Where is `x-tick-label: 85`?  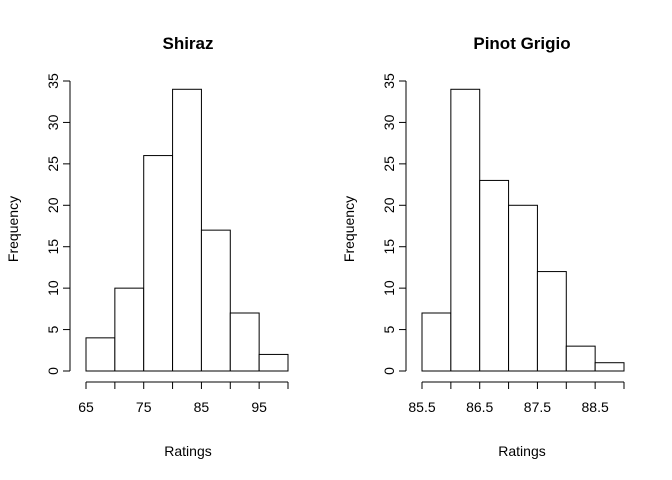 x-tick-label: 85 is located at coordinates (202, 407).